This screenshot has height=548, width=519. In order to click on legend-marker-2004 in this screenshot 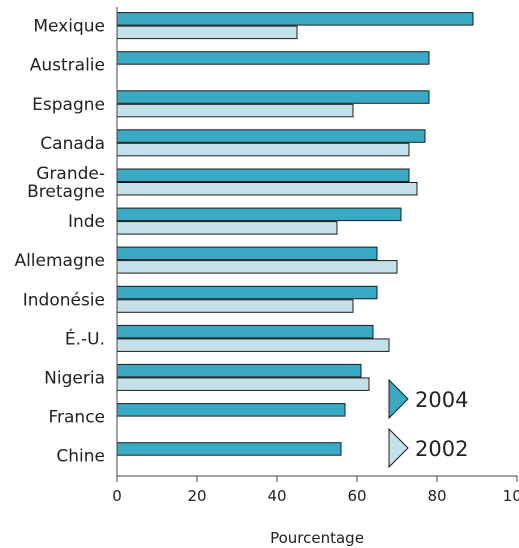, I will do `click(398, 399)`.